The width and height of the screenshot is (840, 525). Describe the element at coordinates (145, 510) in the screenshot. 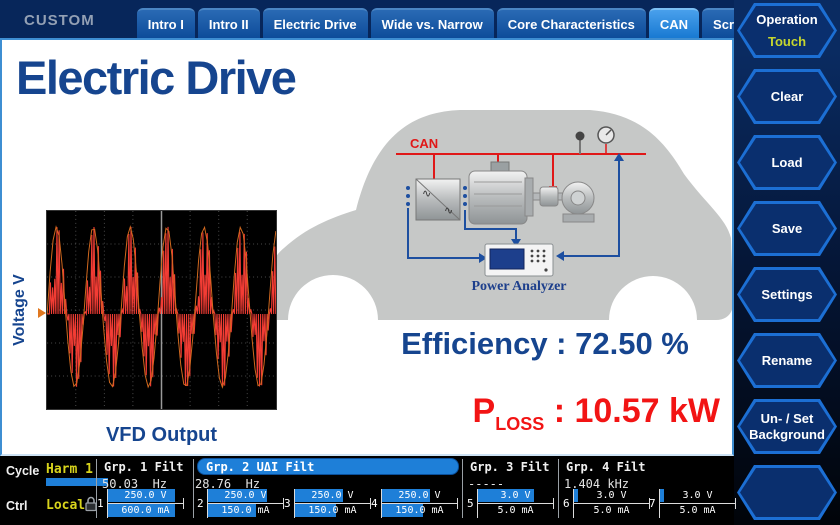

I see `current-range-label: 600.0 mA` at that location.